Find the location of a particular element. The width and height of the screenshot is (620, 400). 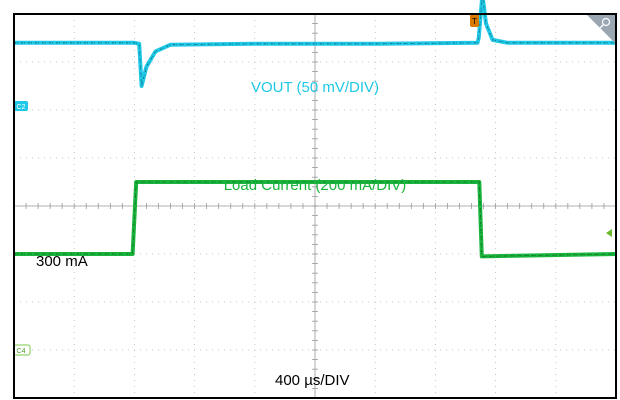

channel-tag-c2-label: C2 is located at coordinates (21, 107).